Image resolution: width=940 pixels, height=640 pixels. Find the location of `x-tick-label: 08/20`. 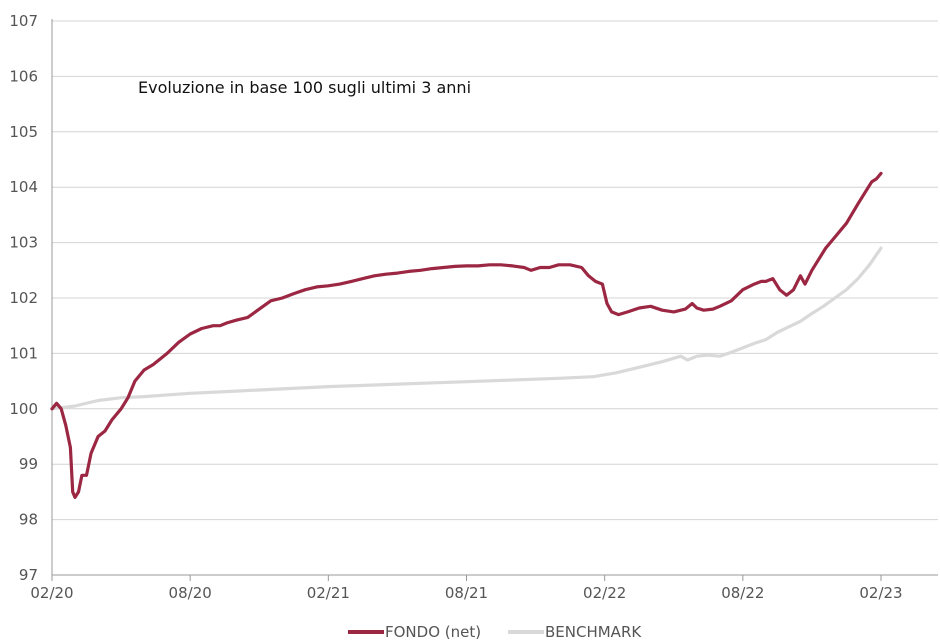

x-tick-label: 08/20 is located at coordinates (190, 593).